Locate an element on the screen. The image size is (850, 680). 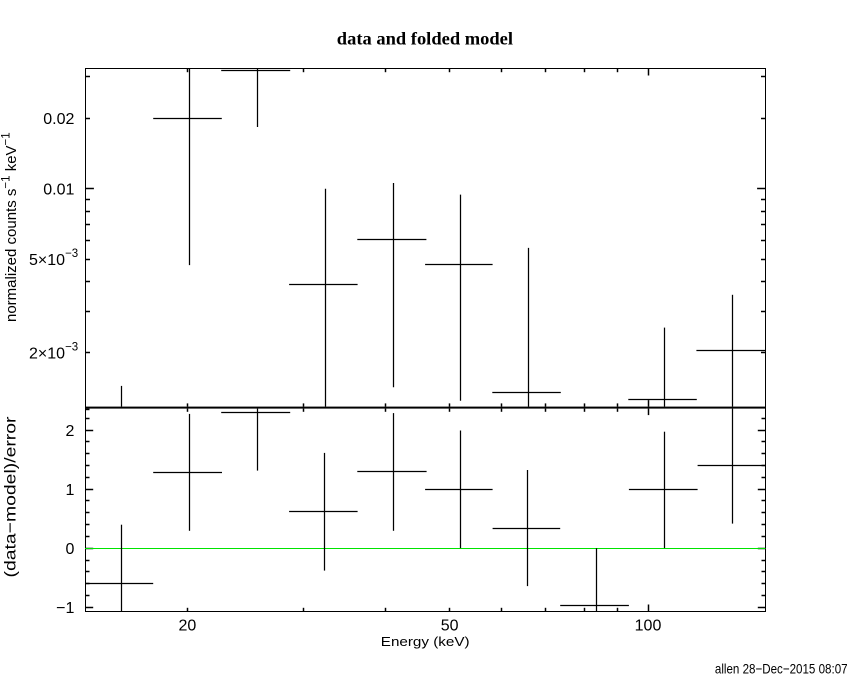
svg-text: 0.01 is located at coordinates (58, 189).